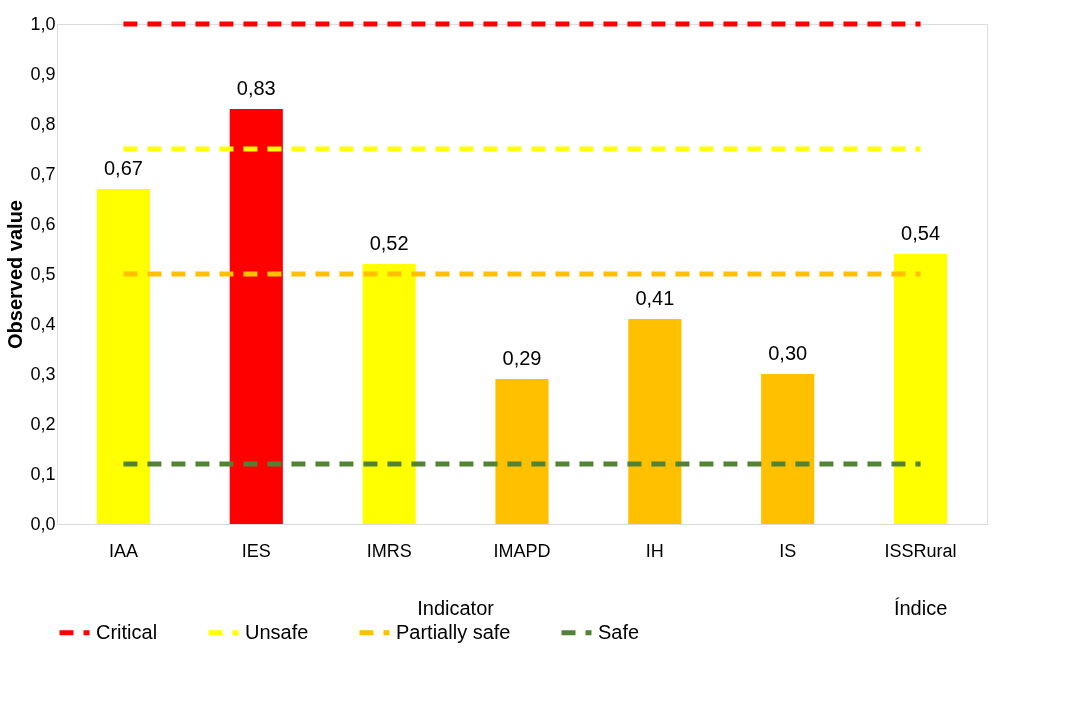  What do you see at coordinates (277, 631) in the screenshot?
I see `legend-label: Unsafe` at bounding box center [277, 631].